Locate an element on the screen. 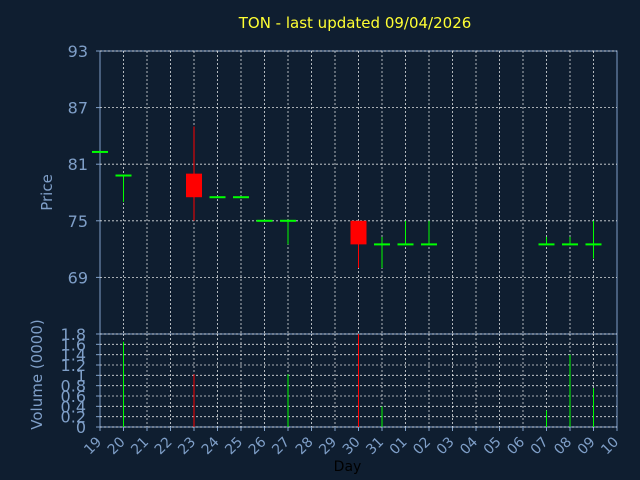  x-tick-label: 01 is located at coordinates (399, 446).